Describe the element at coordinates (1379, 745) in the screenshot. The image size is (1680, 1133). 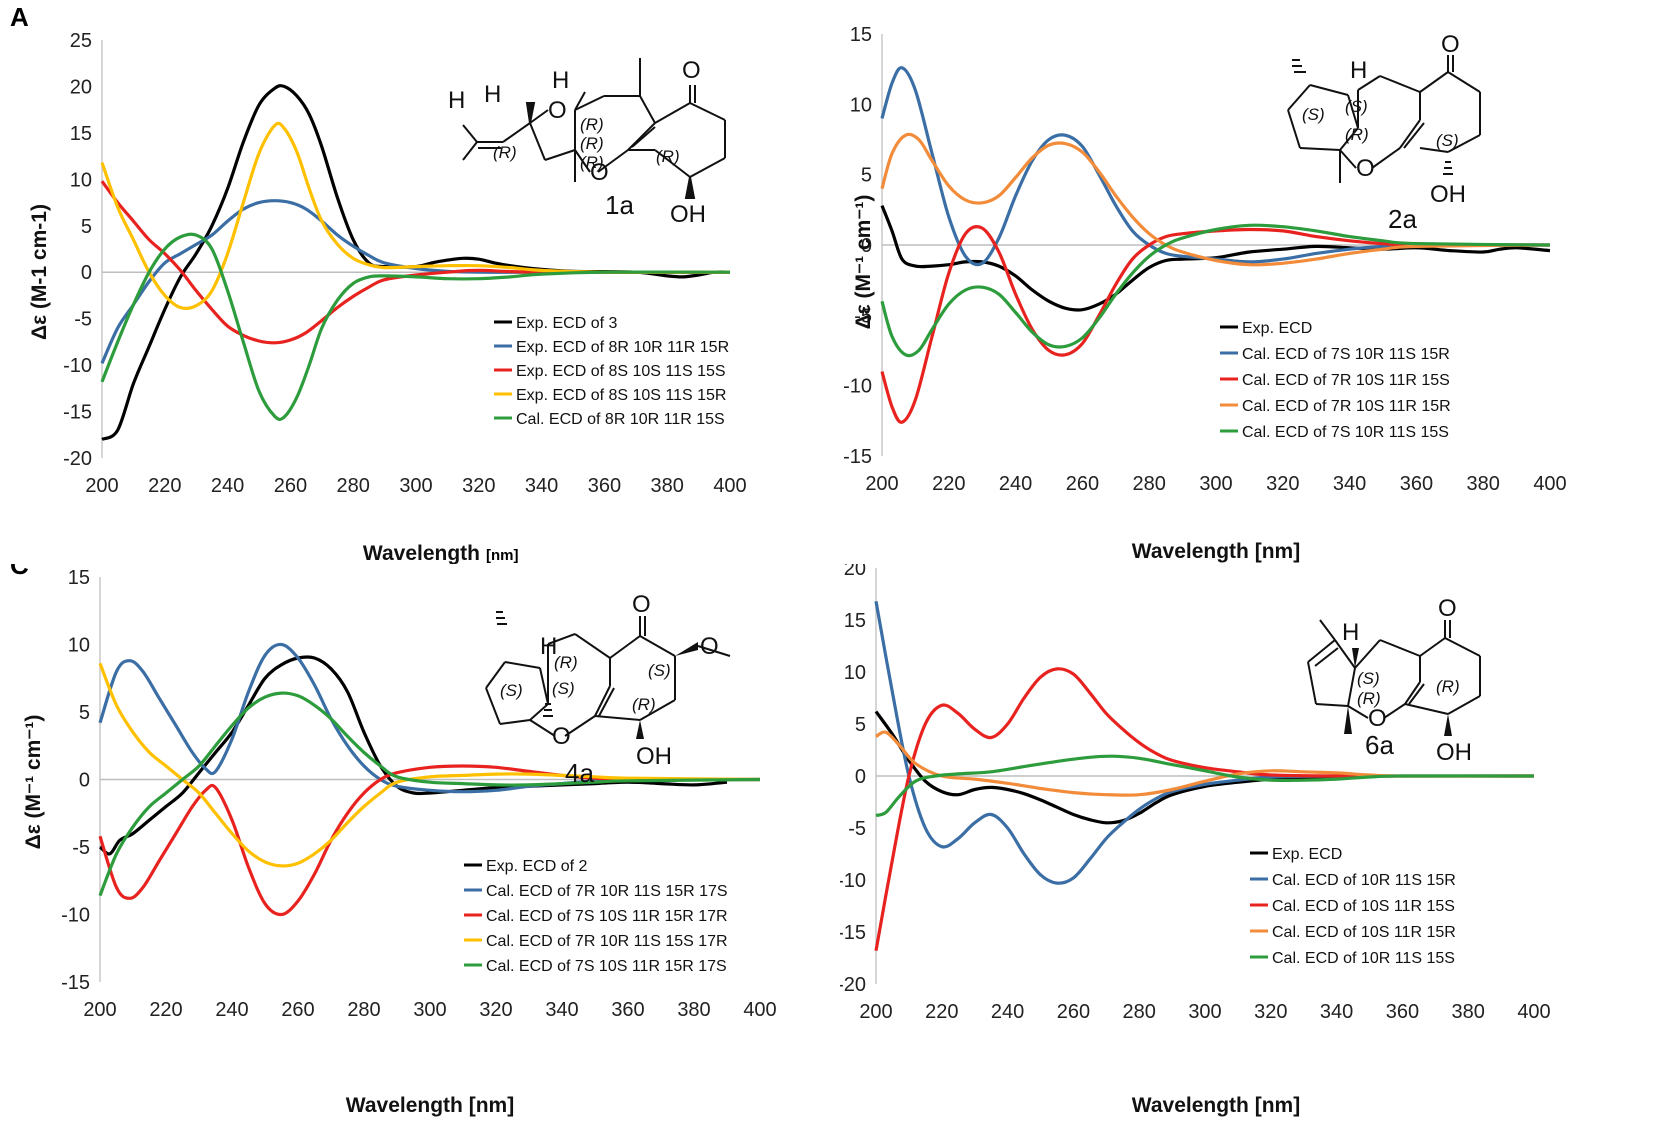
I see `compound-label-6a: 6a` at that location.